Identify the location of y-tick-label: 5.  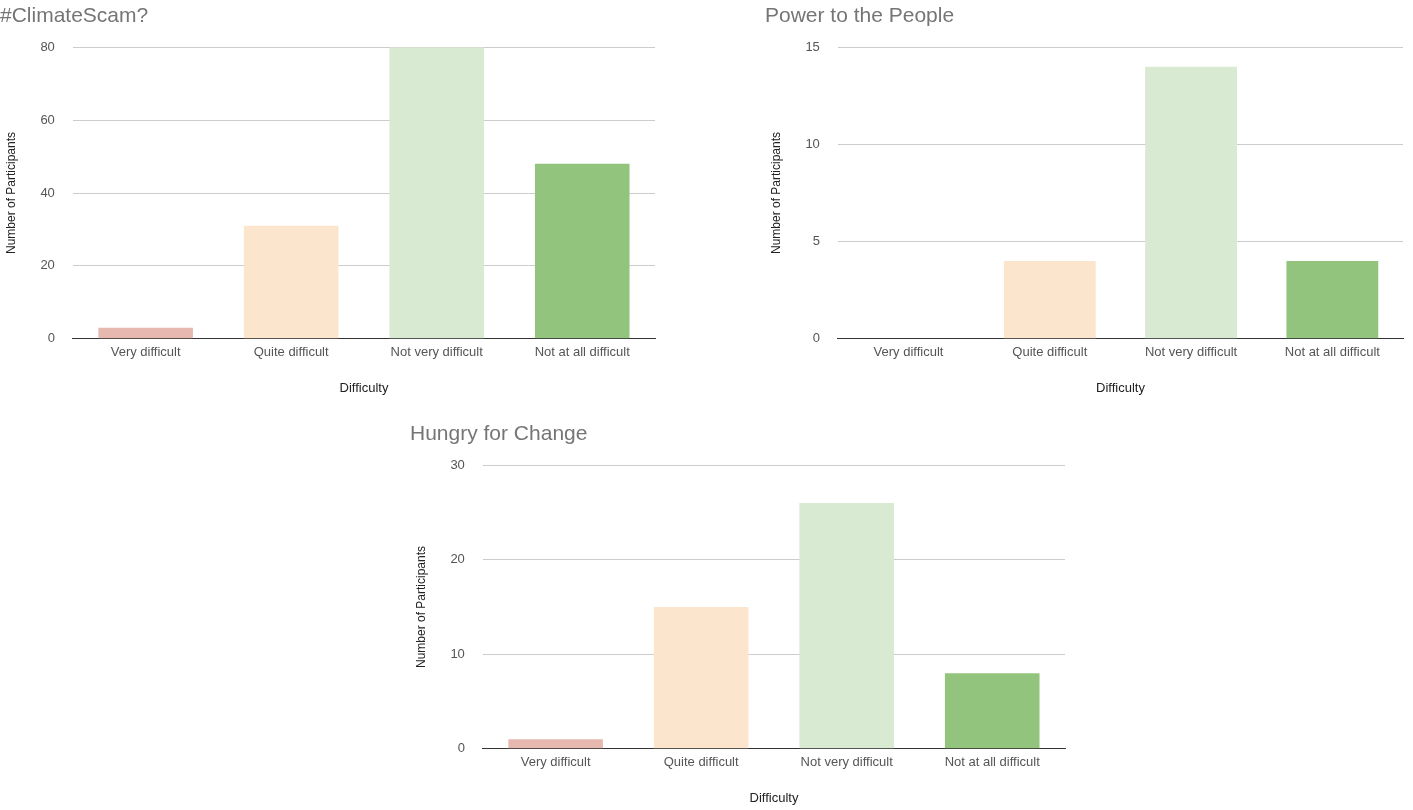
(816, 241).